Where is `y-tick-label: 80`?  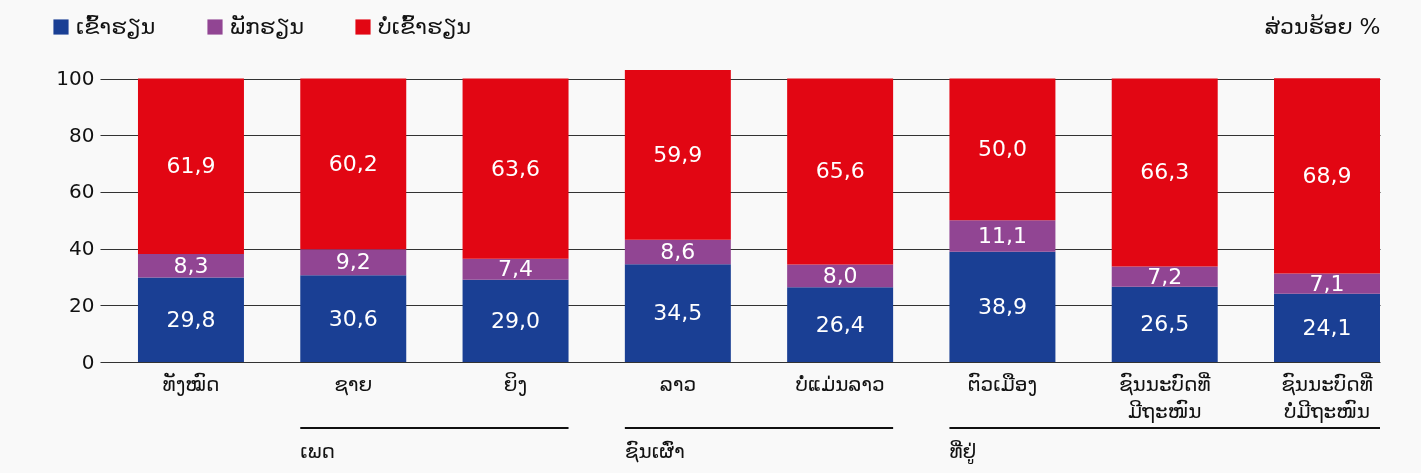
y-tick-label: 80 is located at coordinates (82, 134).